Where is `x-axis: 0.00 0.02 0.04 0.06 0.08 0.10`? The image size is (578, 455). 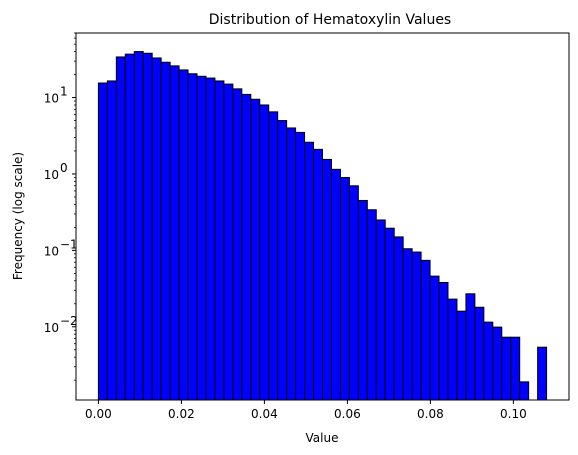
x-axis: 0.00 0.02 0.04 0.06 0.08 0.10 is located at coordinates (306, 410).